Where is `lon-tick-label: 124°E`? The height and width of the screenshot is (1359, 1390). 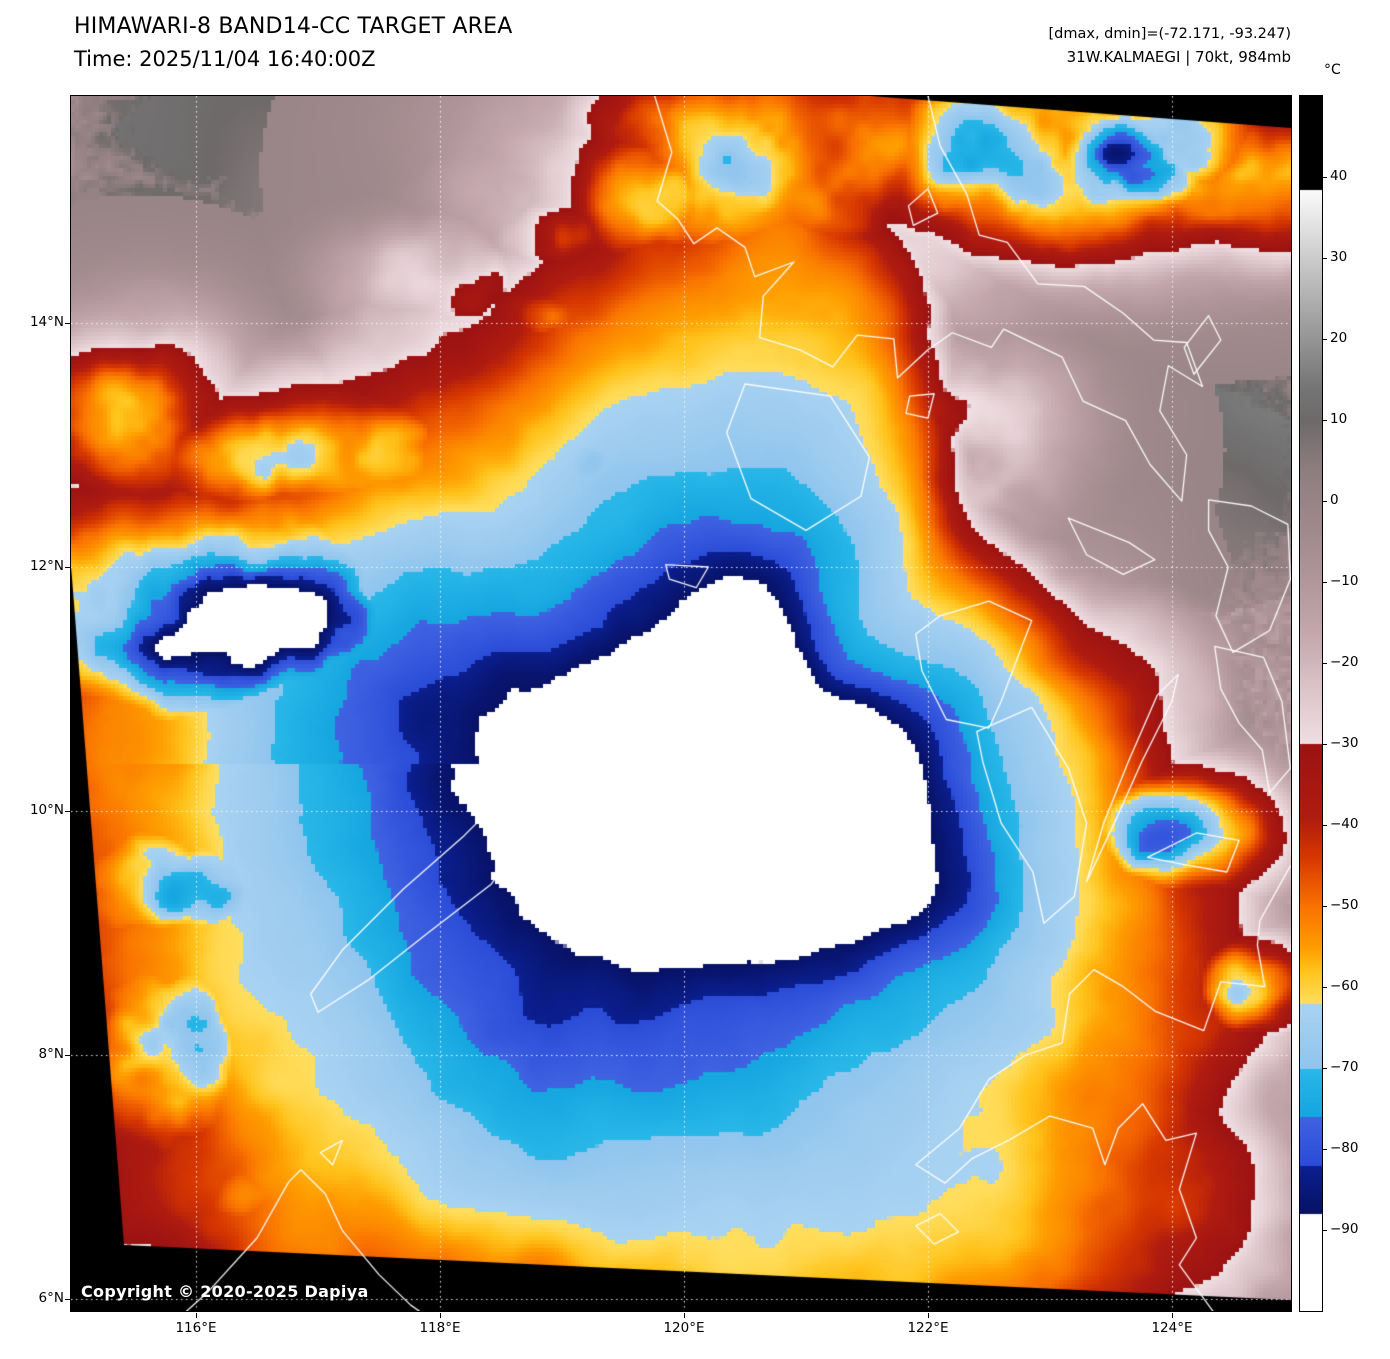 lon-tick-label: 124°E is located at coordinates (1172, 1328).